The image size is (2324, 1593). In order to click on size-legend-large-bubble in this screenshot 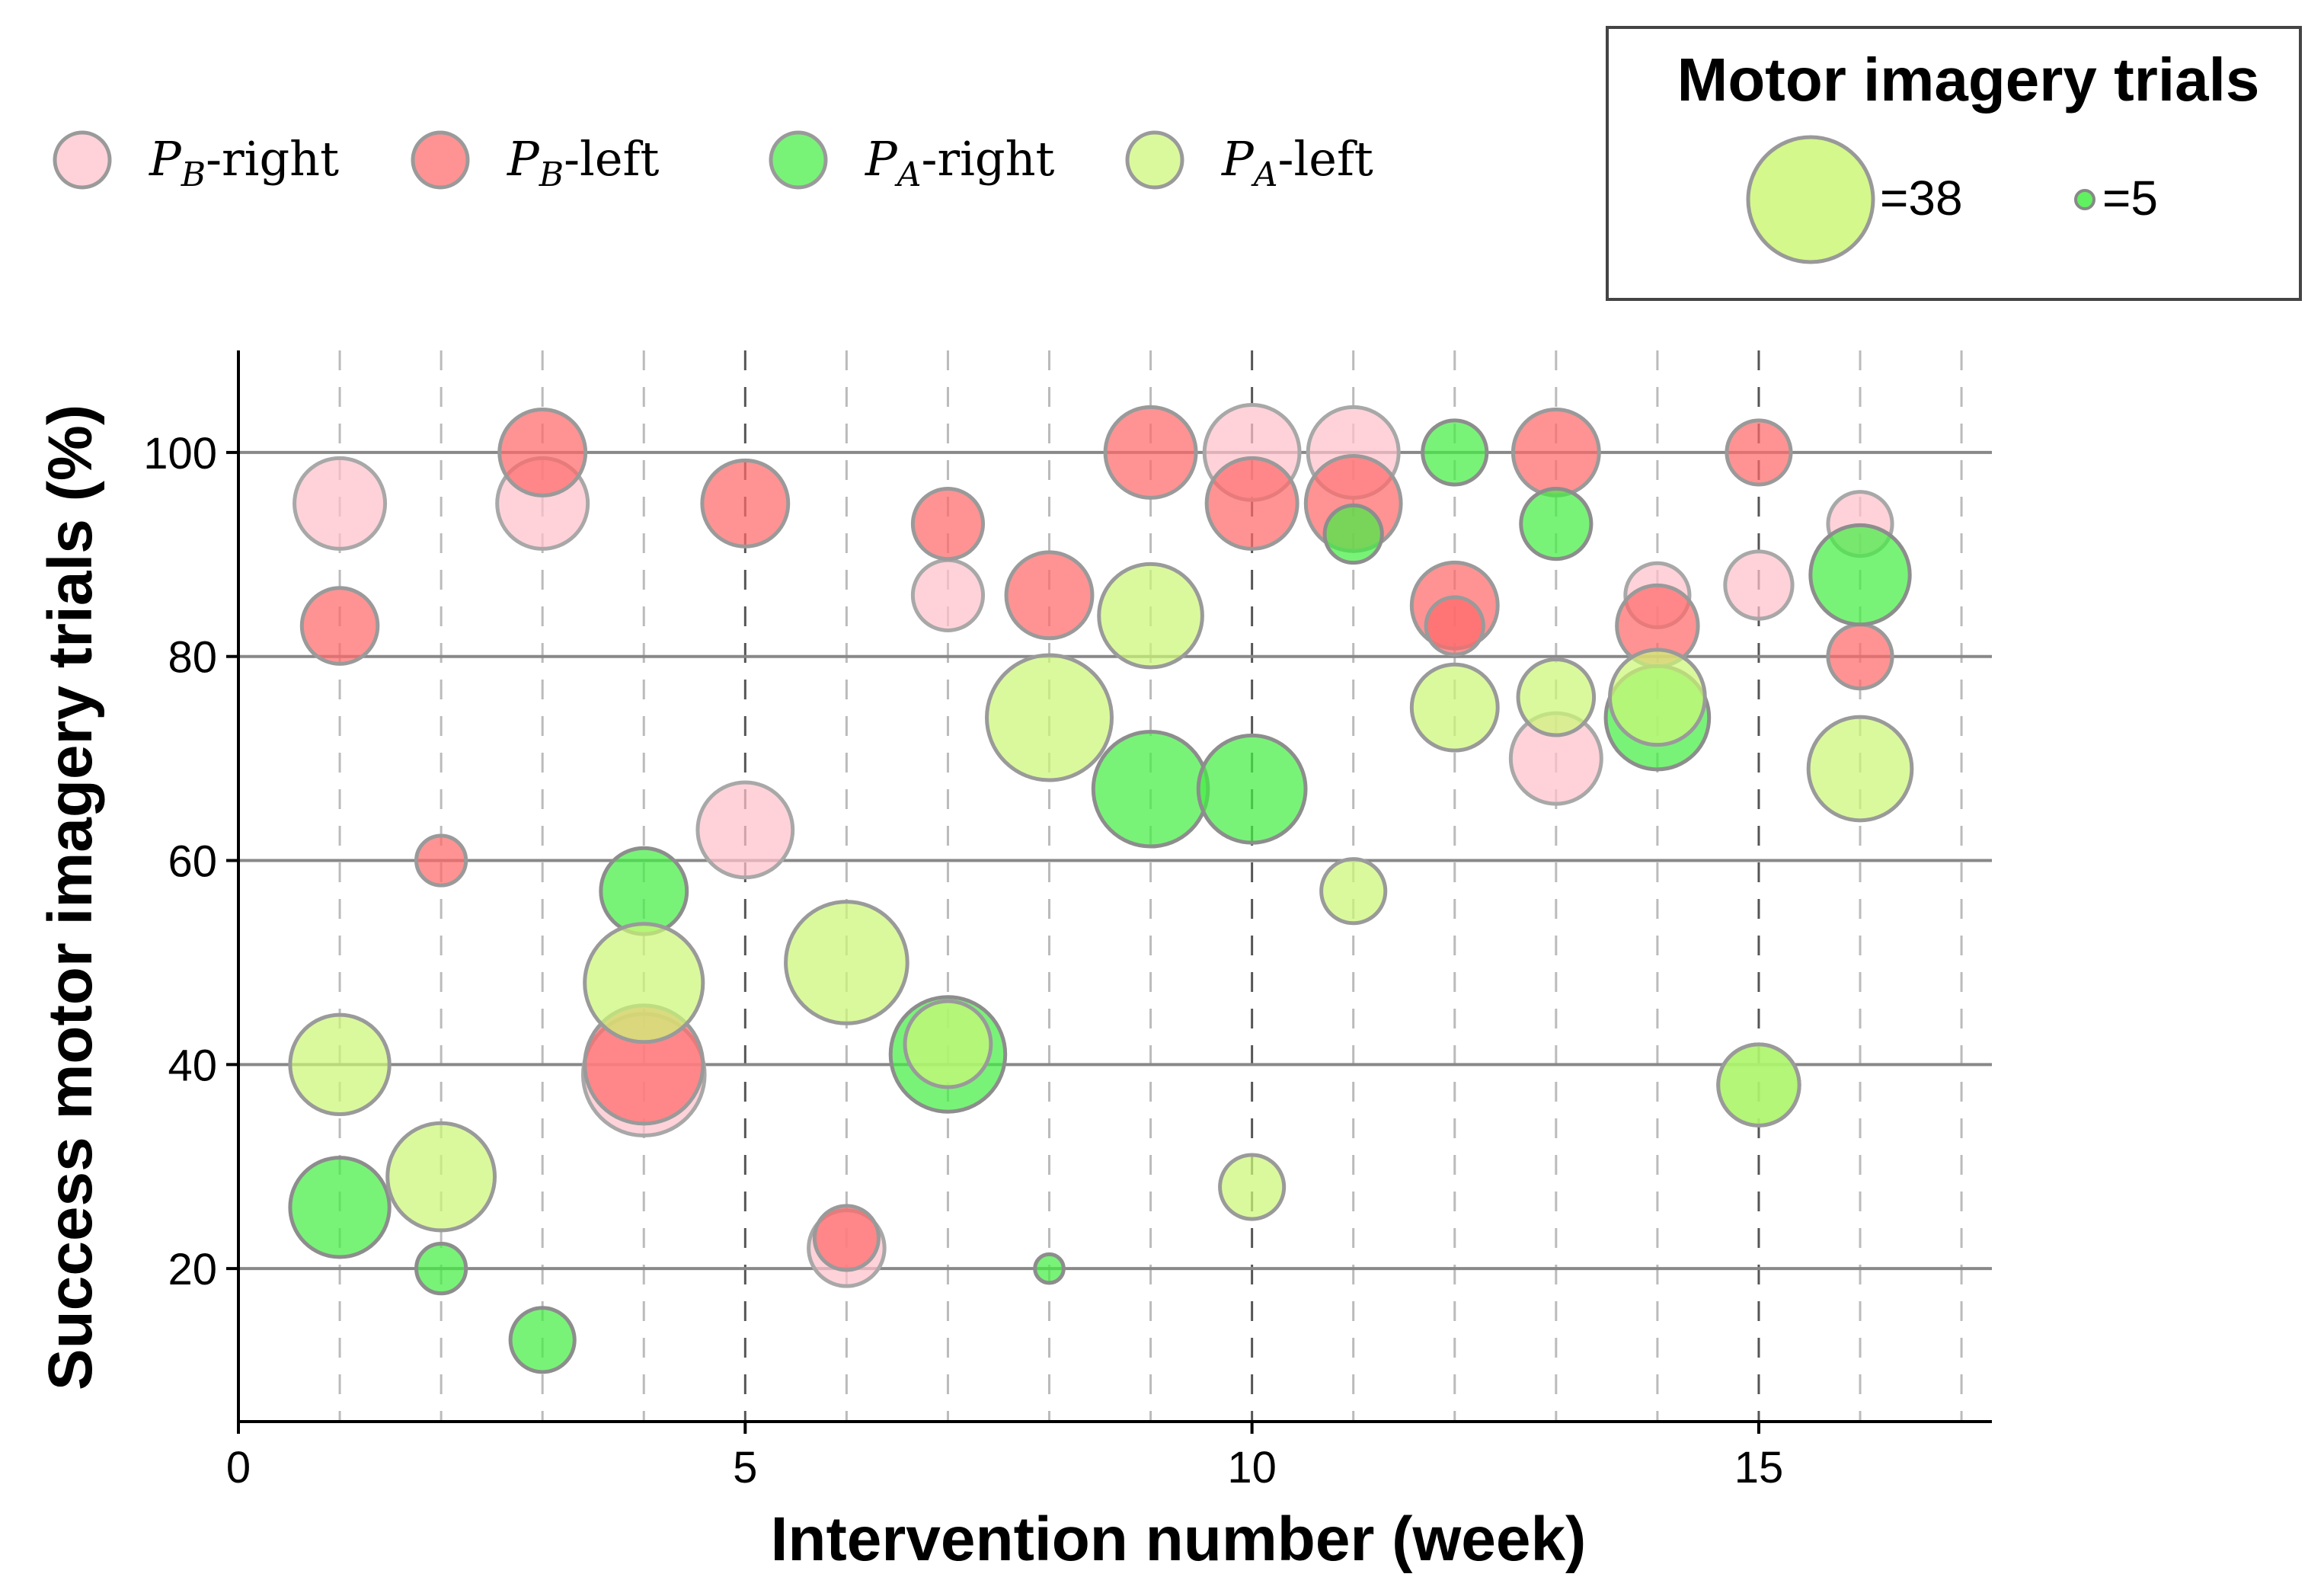, I will do `click(1810, 199)`.